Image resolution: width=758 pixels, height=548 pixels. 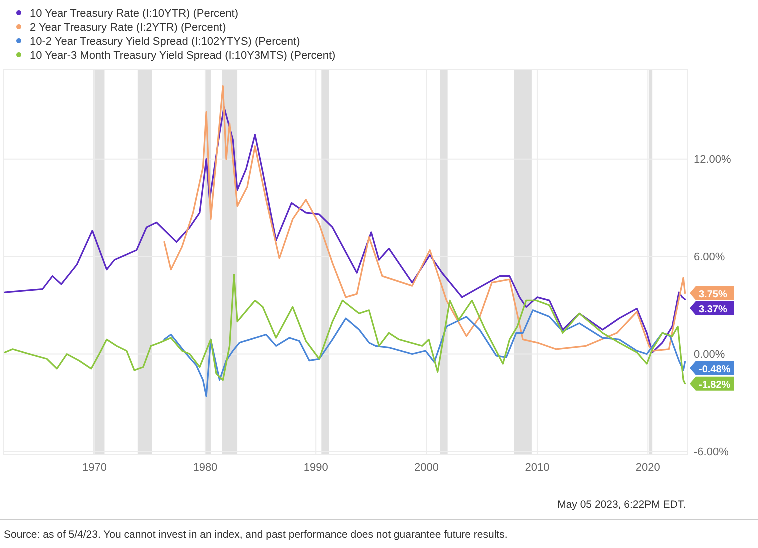 I want to click on data-label: 3.37%, so click(x=713, y=310).